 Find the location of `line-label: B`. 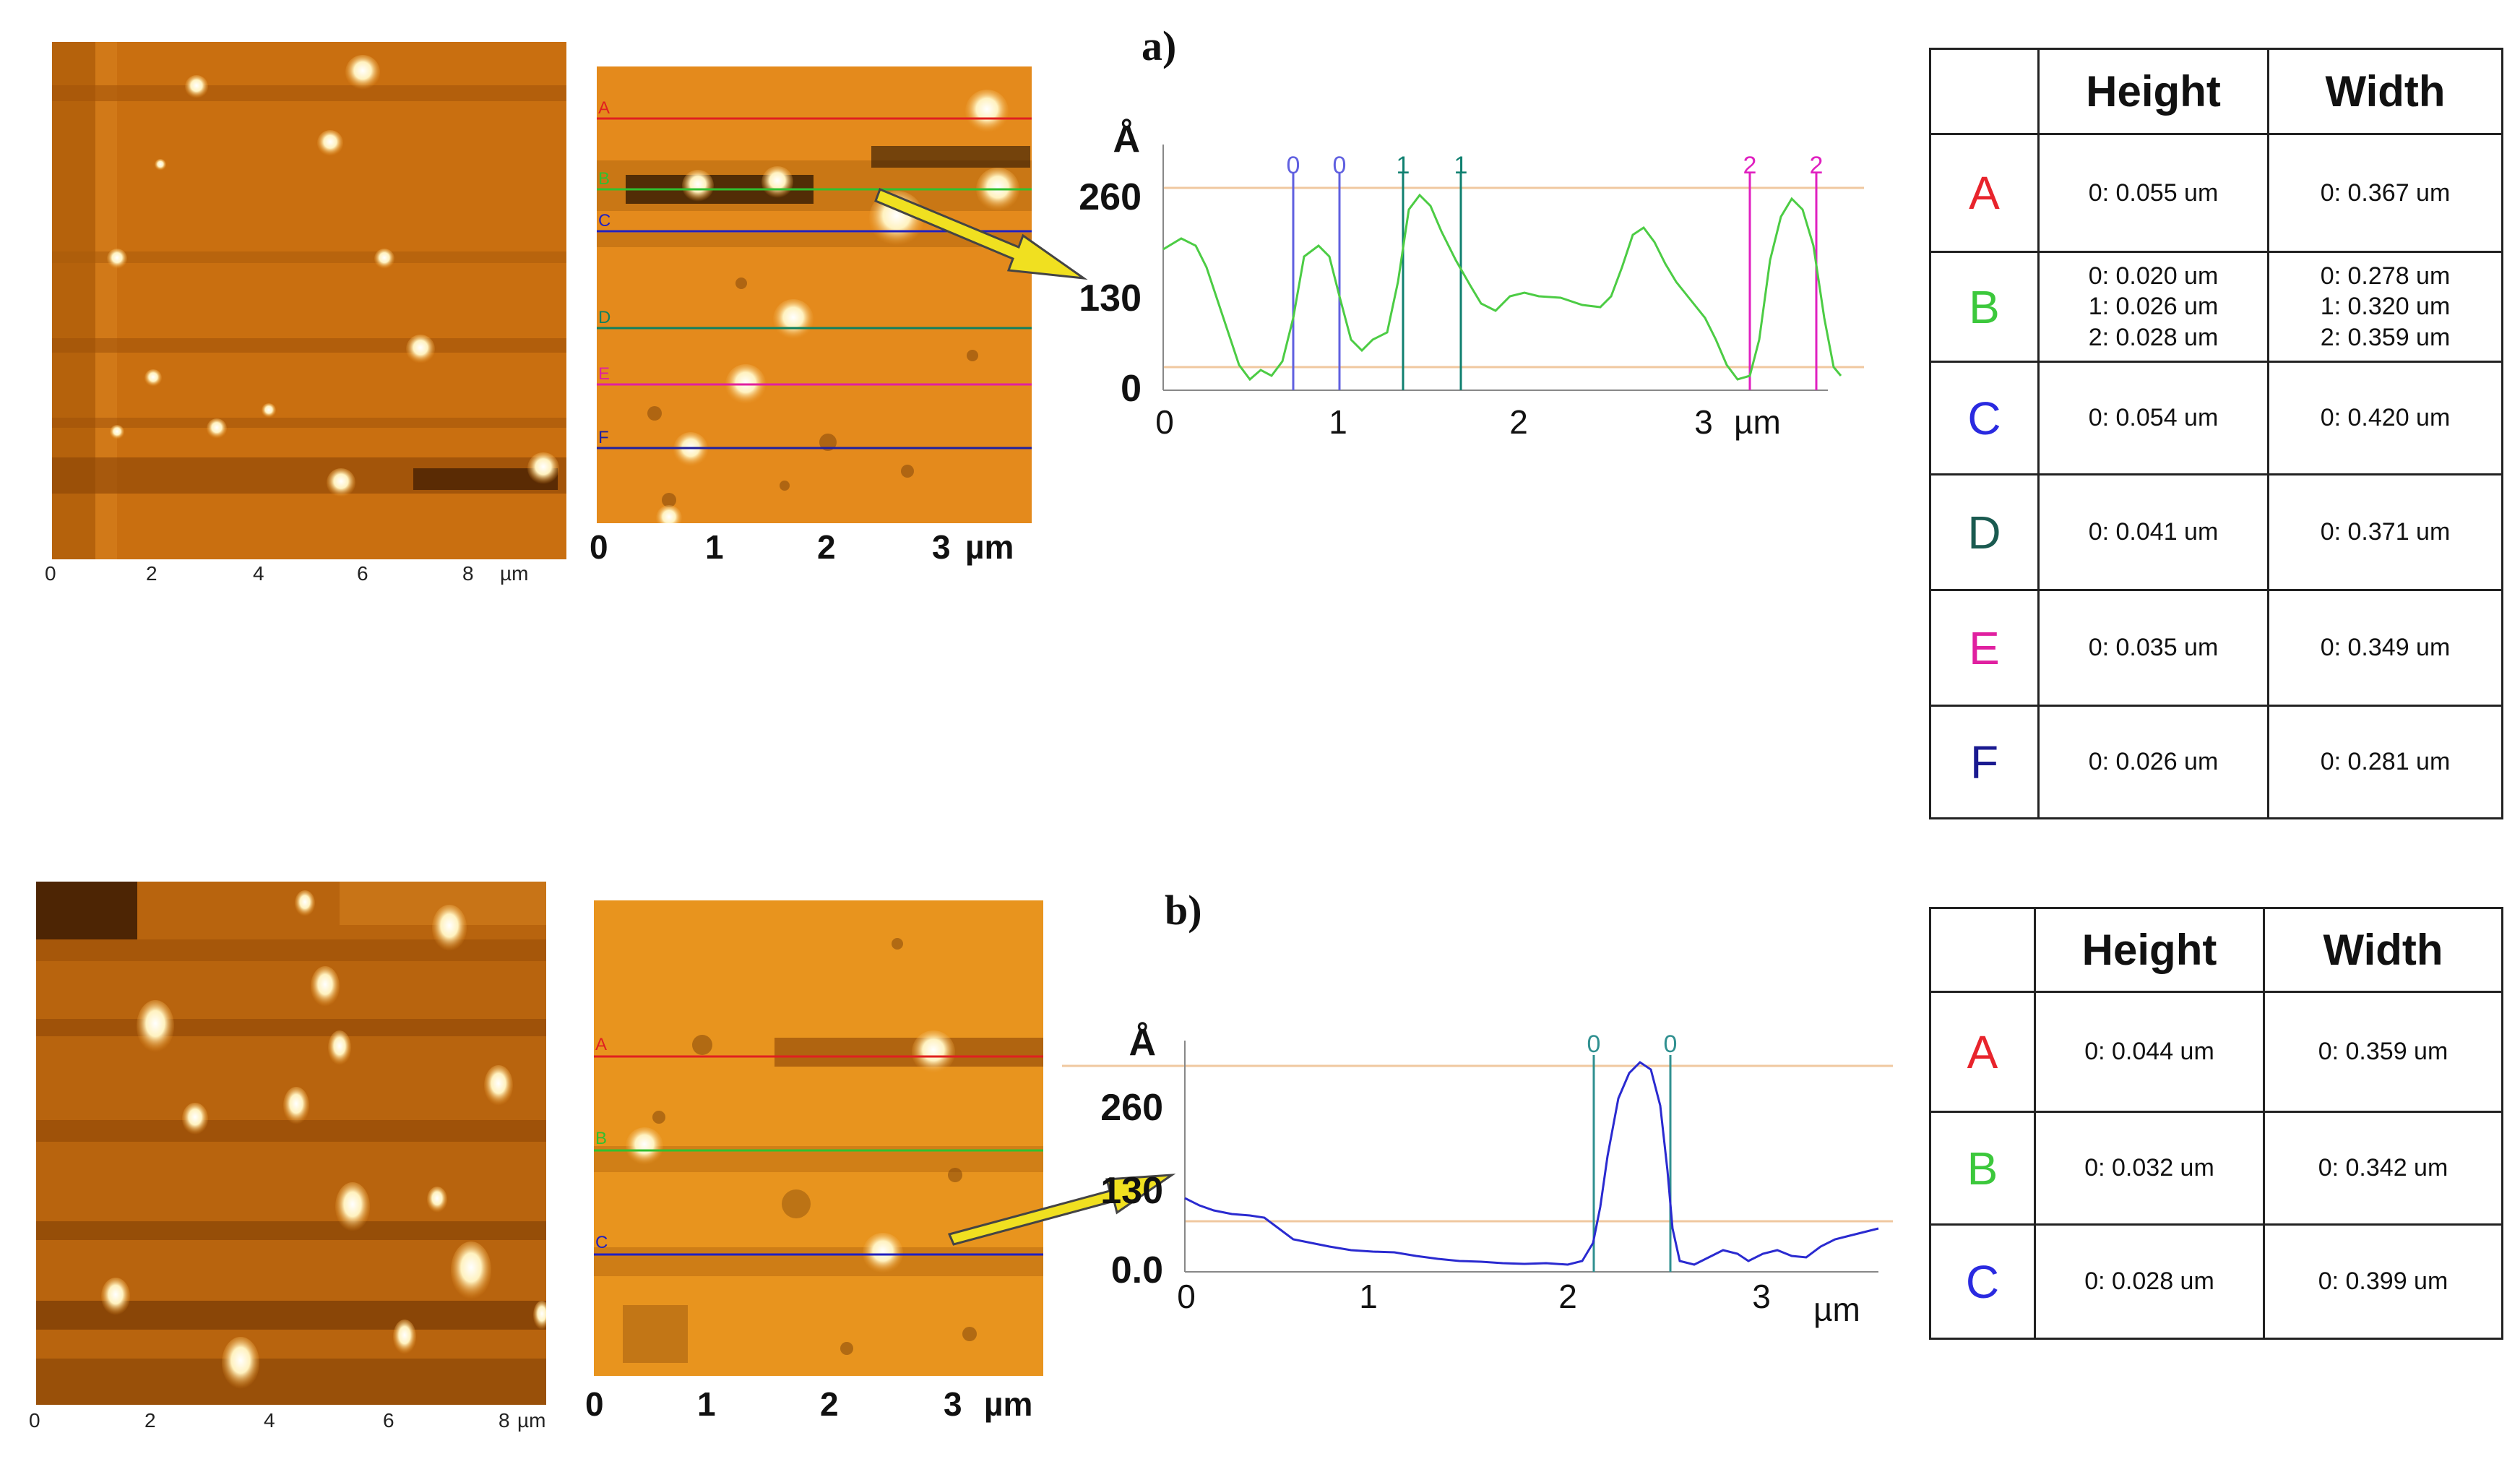

line-label: B is located at coordinates (604, 179).